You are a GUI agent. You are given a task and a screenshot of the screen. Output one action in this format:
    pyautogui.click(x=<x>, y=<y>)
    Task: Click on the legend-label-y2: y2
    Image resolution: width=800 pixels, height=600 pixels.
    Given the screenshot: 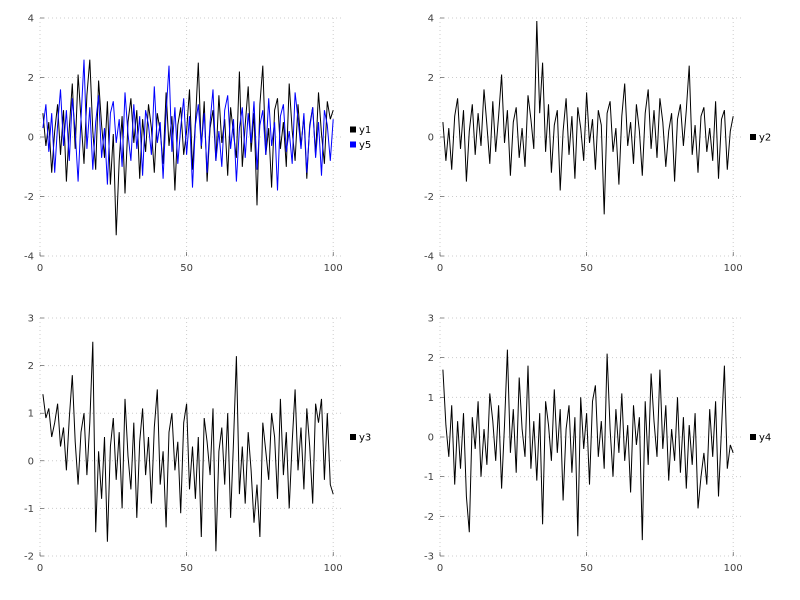 What is the action you would take?
    pyautogui.click(x=765, y=138)
    